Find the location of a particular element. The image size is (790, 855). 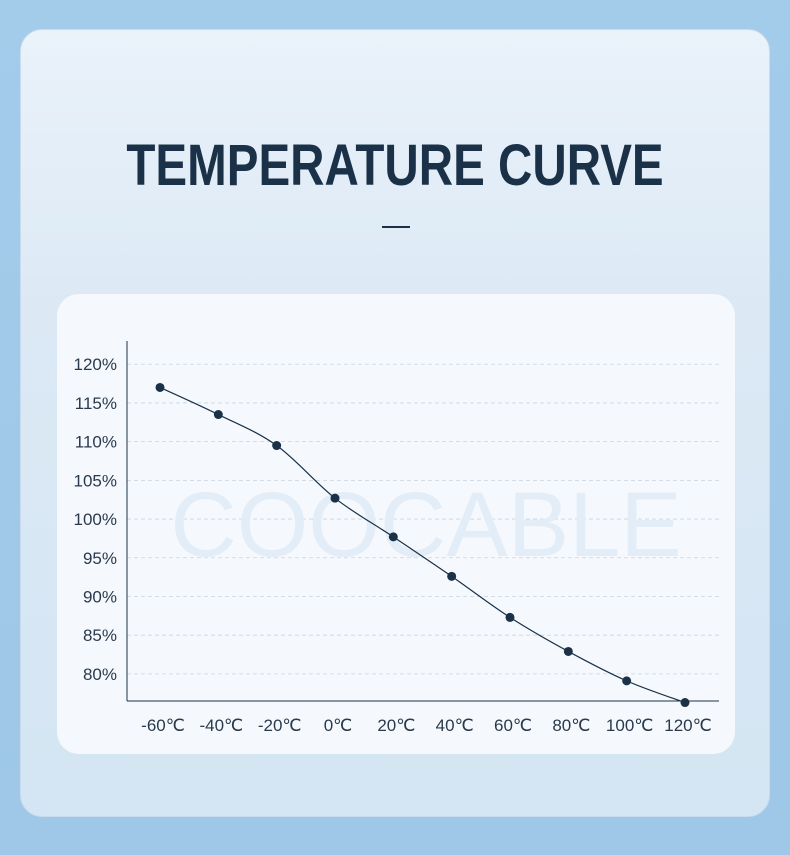

x-tick-label: 20℃ is located at coordinates (396, 725).